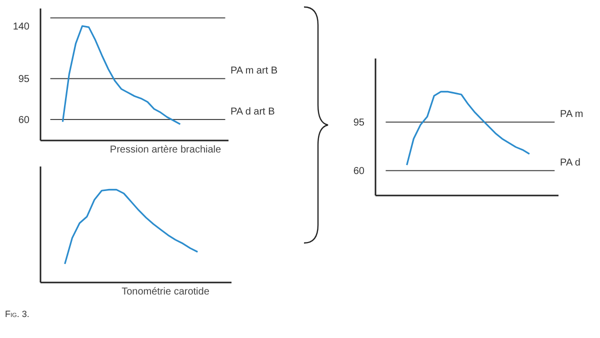  I want to click on ref-line-label: PA d art B, so click(253, 112).